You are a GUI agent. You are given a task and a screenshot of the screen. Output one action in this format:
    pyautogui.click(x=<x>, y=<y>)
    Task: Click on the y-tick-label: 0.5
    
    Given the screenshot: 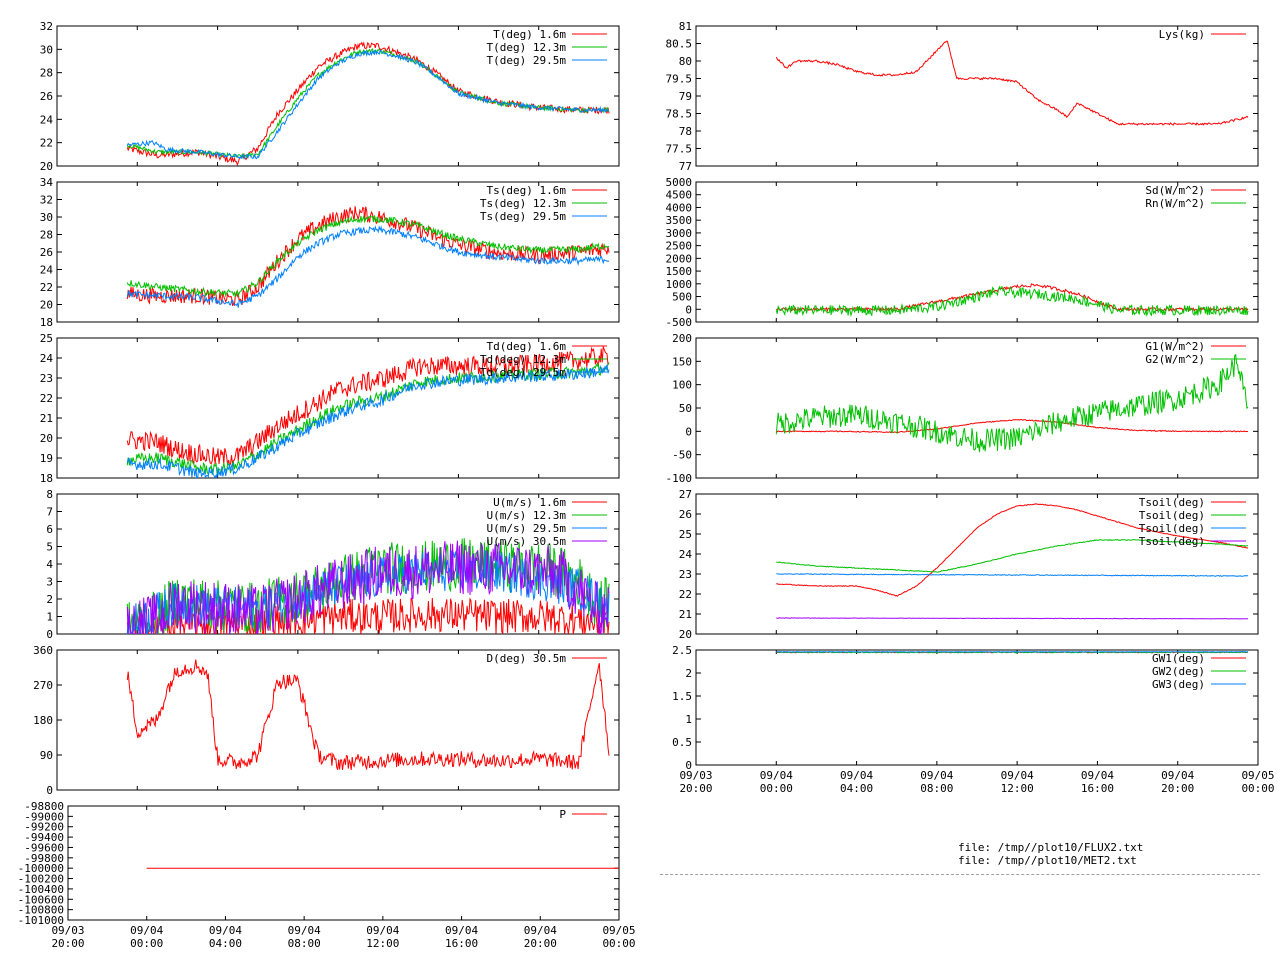 What is the action you would take?
    pyautogui.click(x=682, y=742)
    